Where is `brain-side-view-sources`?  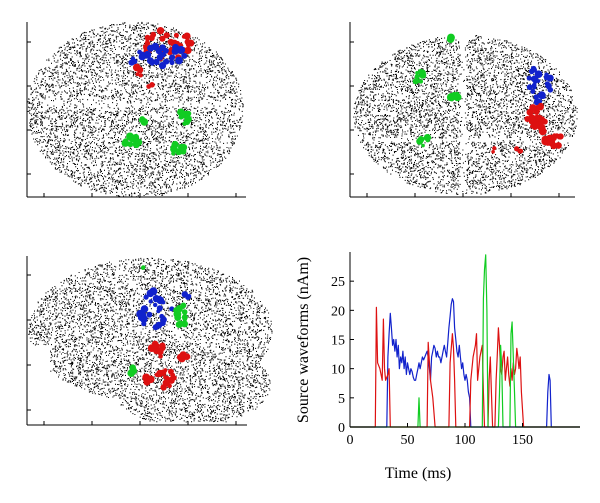 brain-side-view-sources is located at coordinates (159, 328).